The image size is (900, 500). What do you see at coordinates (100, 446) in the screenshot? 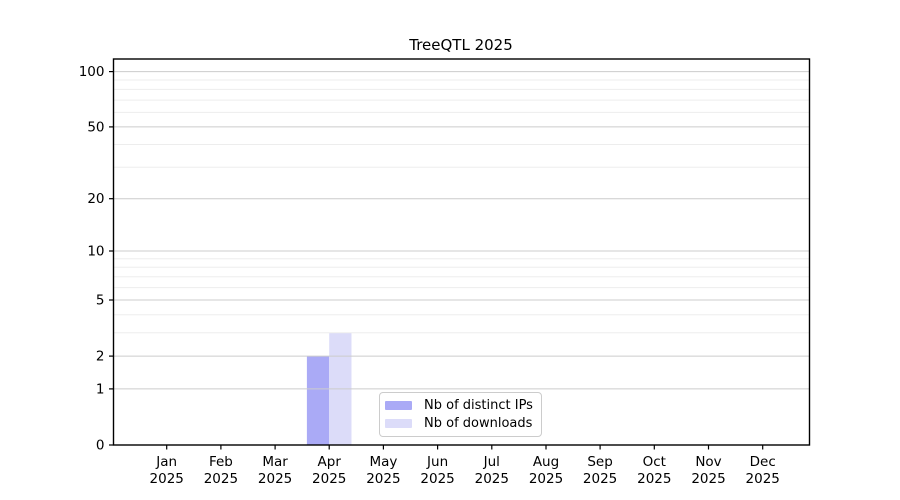
I see `y-tick-label: 0` at bounding box center [100, 446].